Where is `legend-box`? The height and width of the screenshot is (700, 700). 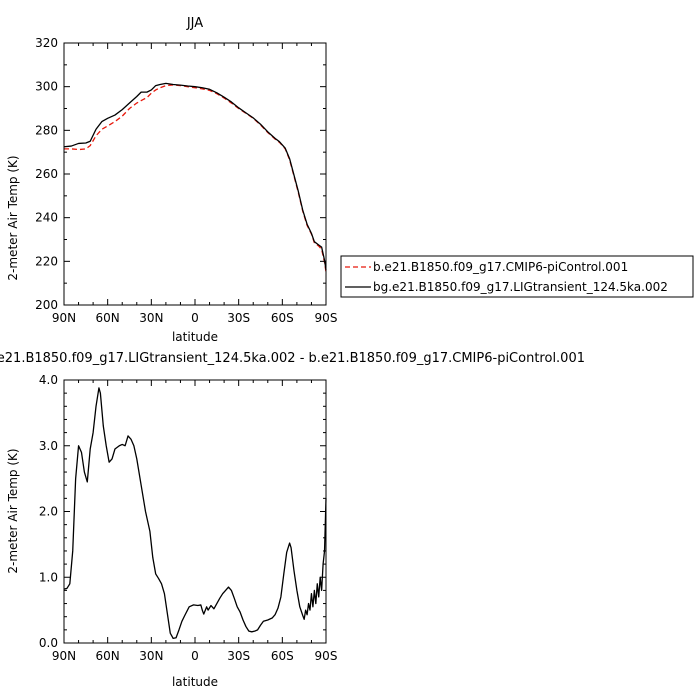
legend-box is located at coordinates (517, 276).